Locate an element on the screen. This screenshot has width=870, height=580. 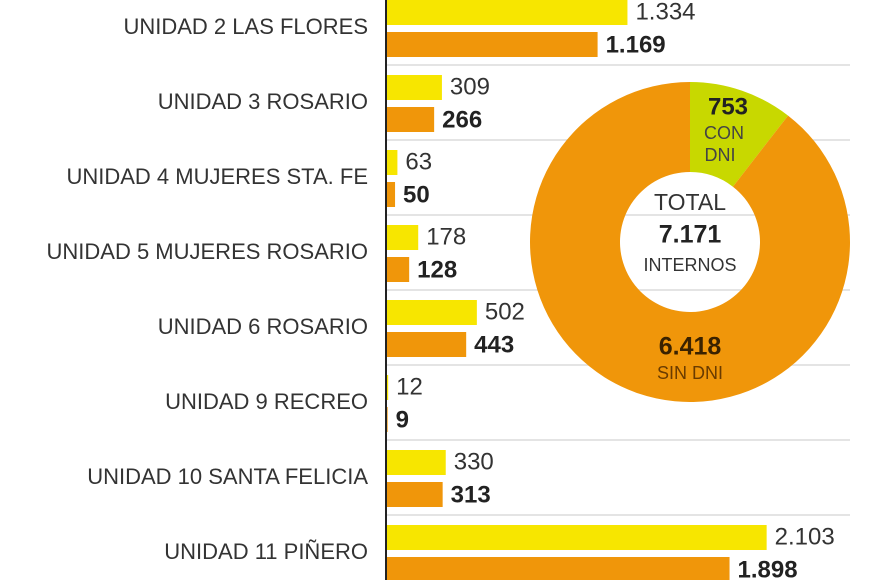
value-label-total: 1.334 is located at coordinates (665, 12).